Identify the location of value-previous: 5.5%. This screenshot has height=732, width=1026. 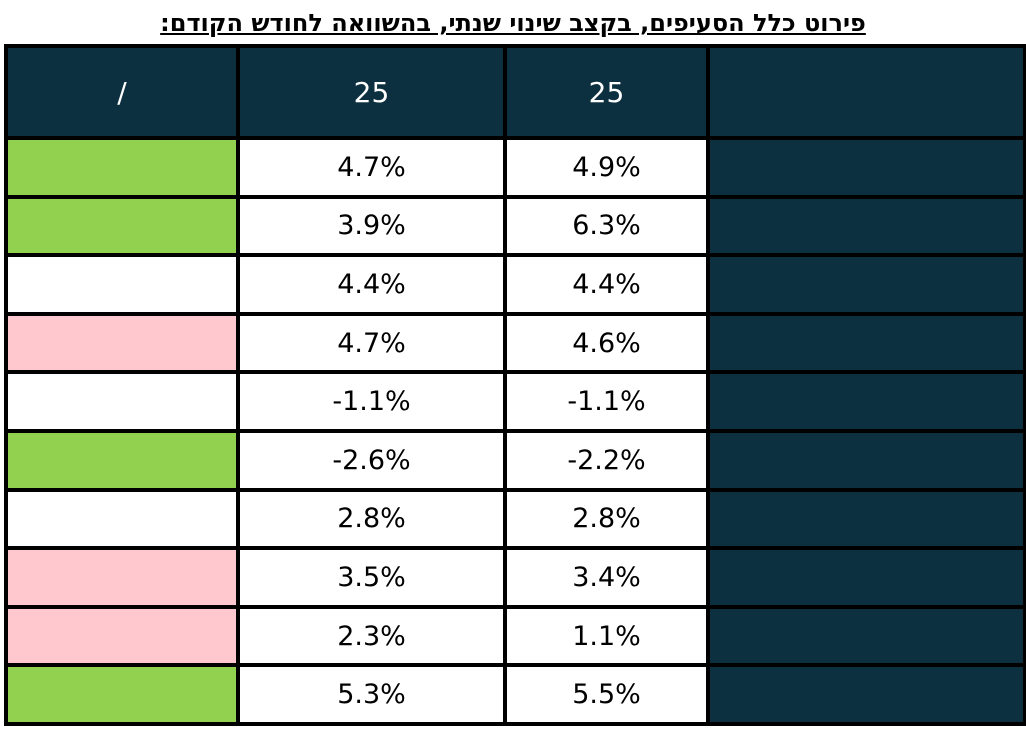
(606, 694).